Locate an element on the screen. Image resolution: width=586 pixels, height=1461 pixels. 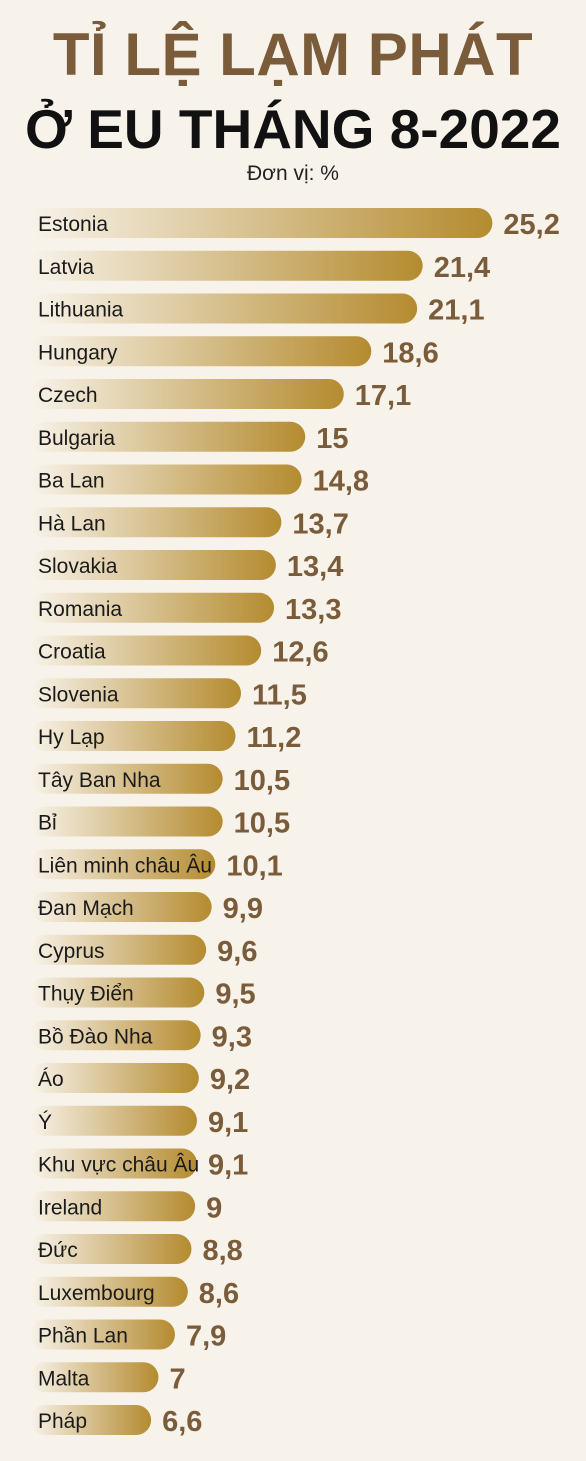
chart-title-line1: TỈ LỆ LẠM PHÁT is located at coordinates (293, 54).